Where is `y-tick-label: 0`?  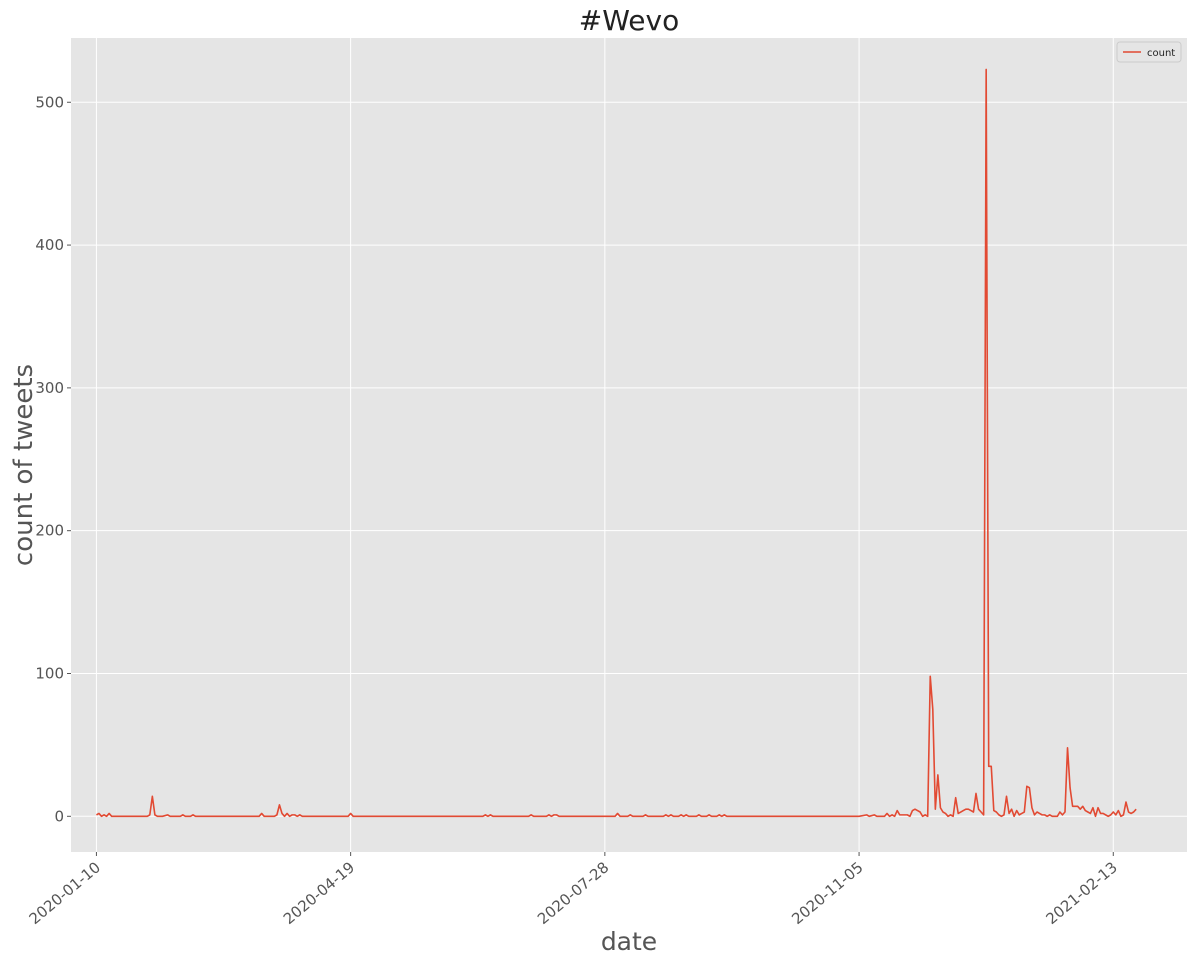
y-tick-label: 0 is located at coordinates (59, 816).